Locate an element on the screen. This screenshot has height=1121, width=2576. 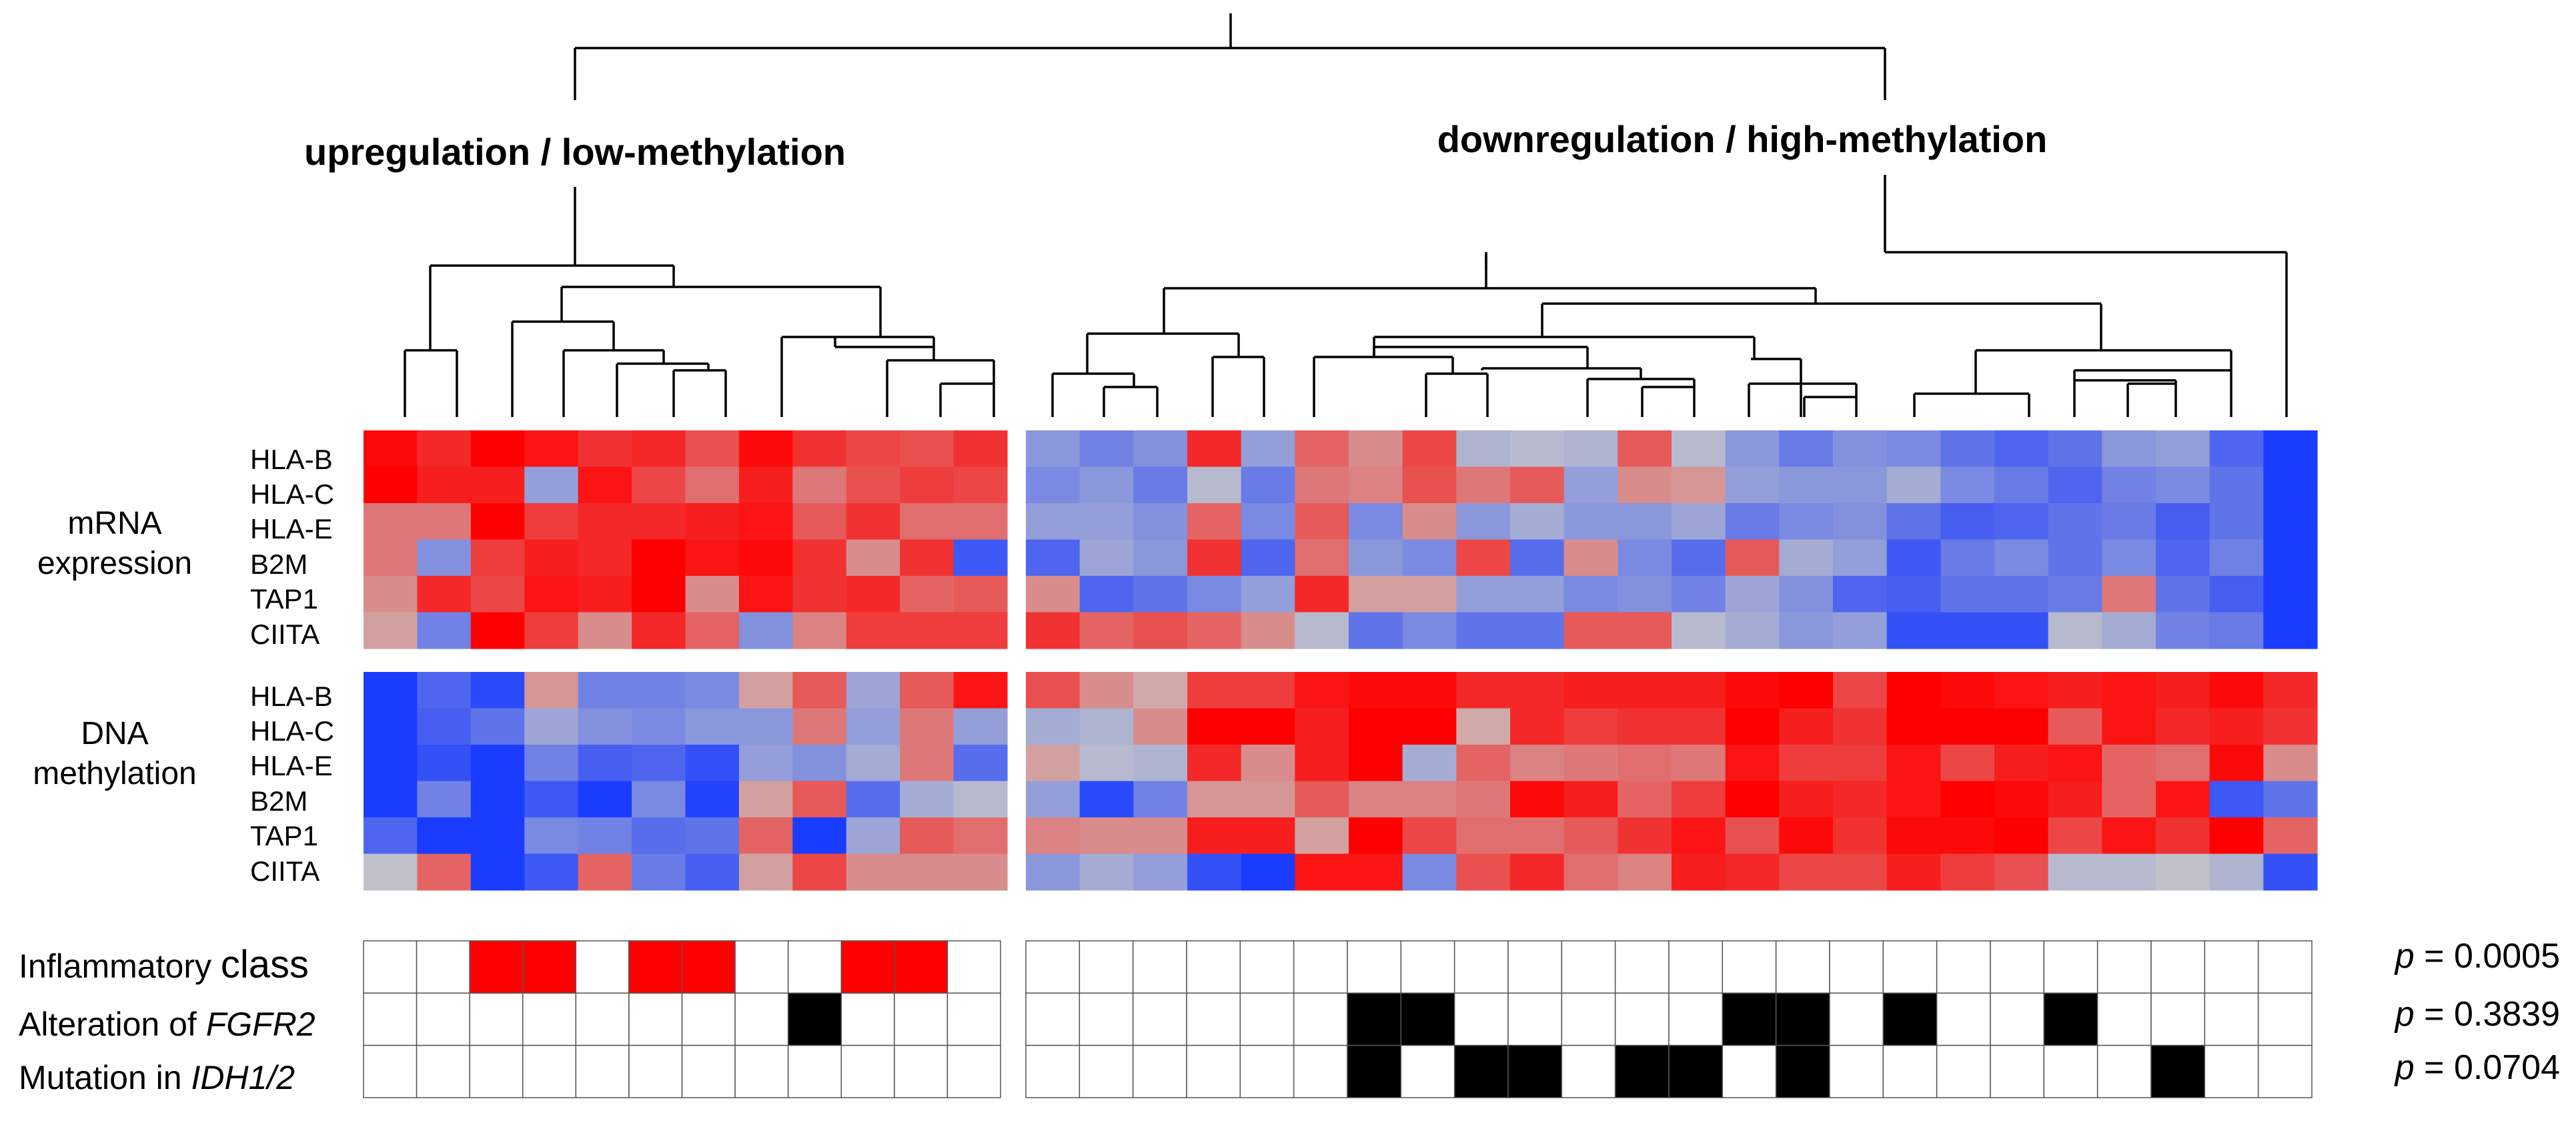
dna-gene-labels: HLA-B HLA-C HLA-E B2M TAP1 CIITA is located at coordinates (292, 784).